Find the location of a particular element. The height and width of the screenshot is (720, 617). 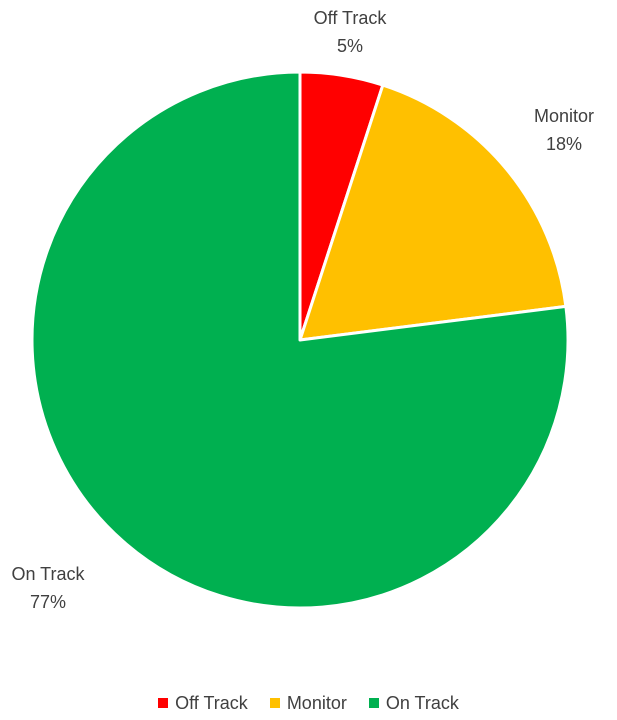

data-label-category-off-track: Off Track is located at coordinates (351, 18).